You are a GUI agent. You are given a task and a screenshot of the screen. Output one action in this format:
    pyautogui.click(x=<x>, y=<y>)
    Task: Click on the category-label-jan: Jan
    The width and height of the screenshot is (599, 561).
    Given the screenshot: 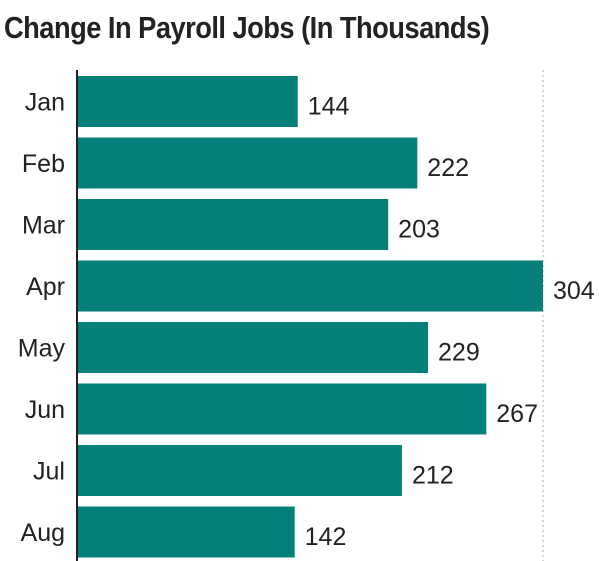 What is the action you would take?
    pyautogui.click(x=45, y=103)
    